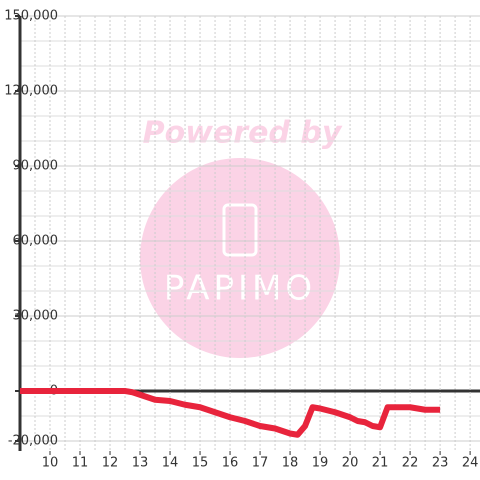 The height and width of the screenshot is (480, 480). Describe the element at coordinates (320, 463) in the screenshot. I see `x-tick-label: 19` at that location.